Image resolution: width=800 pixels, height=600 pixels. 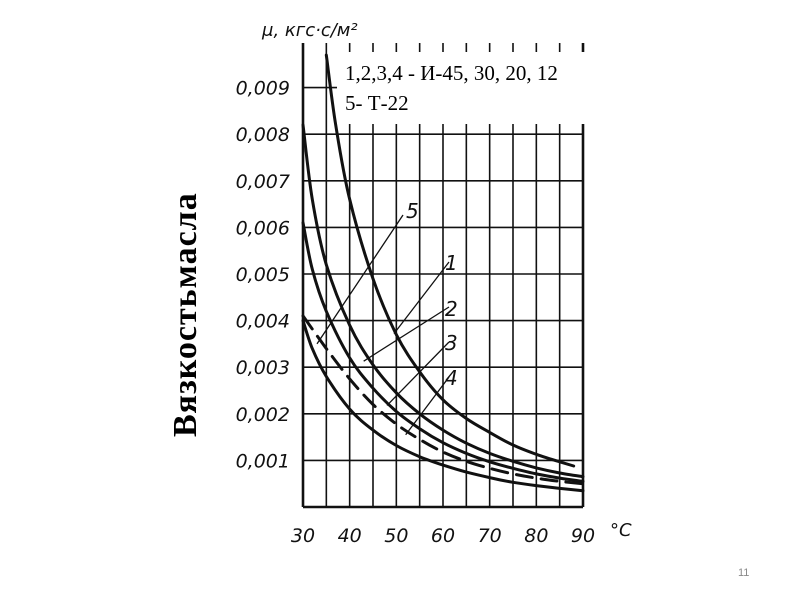 What do you see at coordinates (485, 88) in the screenshot?
I see `legend-box` at bounding box center [485, 88].